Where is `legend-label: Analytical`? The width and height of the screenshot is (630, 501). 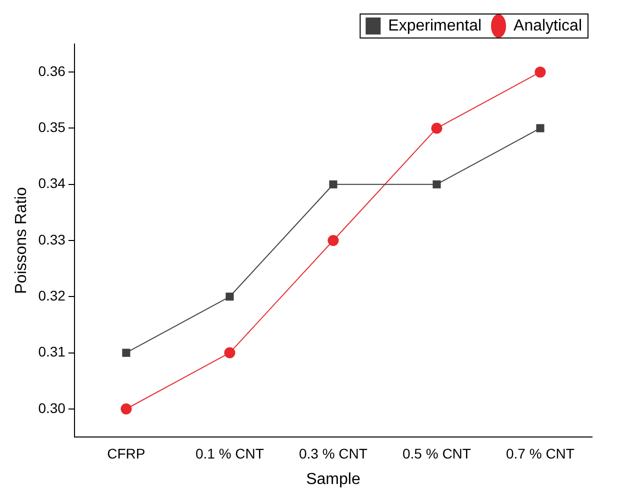
legend-label: Analytical is located at coordinates (548, 25).